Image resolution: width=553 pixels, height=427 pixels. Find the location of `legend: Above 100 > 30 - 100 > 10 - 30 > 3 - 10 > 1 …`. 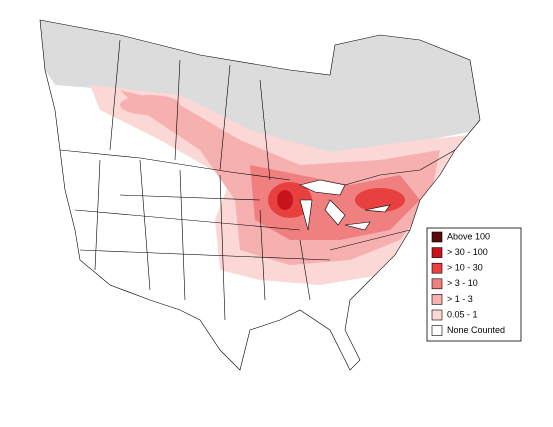

legend: Above 100 > 30 - 100 > 10 - 30 > 3 - 10 > 1 … is located at coordinates (474, 284).